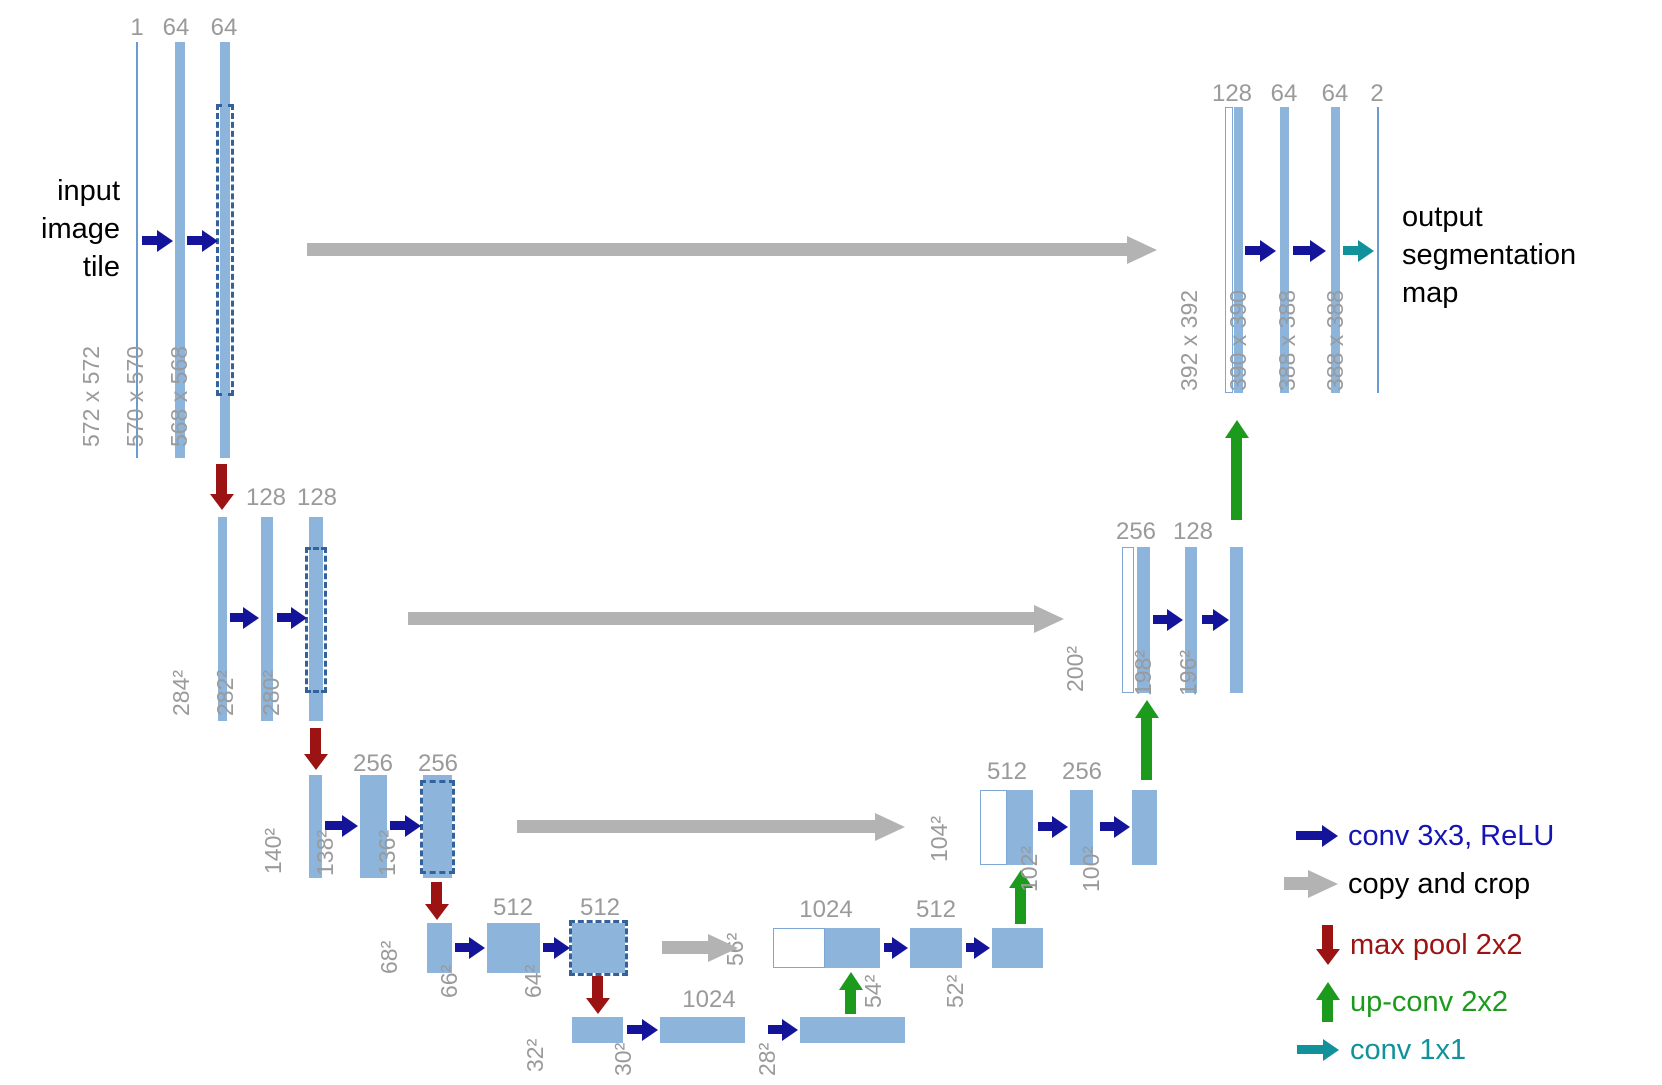  Describe the element at coordinates (137, 27) in the screenshot. I see `channel-count-label: 1` at that location.